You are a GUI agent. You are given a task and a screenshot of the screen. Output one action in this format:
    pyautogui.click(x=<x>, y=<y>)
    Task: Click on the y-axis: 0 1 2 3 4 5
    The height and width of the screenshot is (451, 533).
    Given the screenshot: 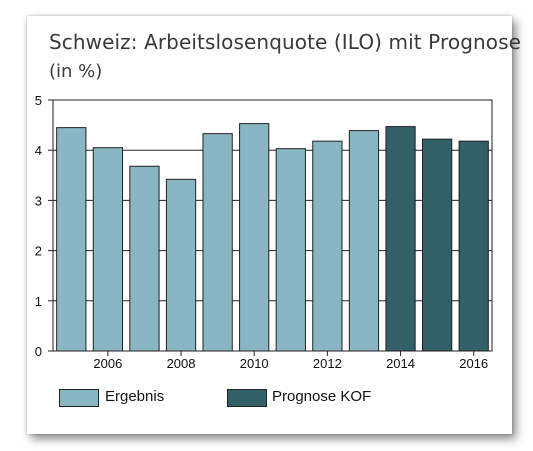 What is the action you would take?
    pyautogui.click(x=44, y=226)
    